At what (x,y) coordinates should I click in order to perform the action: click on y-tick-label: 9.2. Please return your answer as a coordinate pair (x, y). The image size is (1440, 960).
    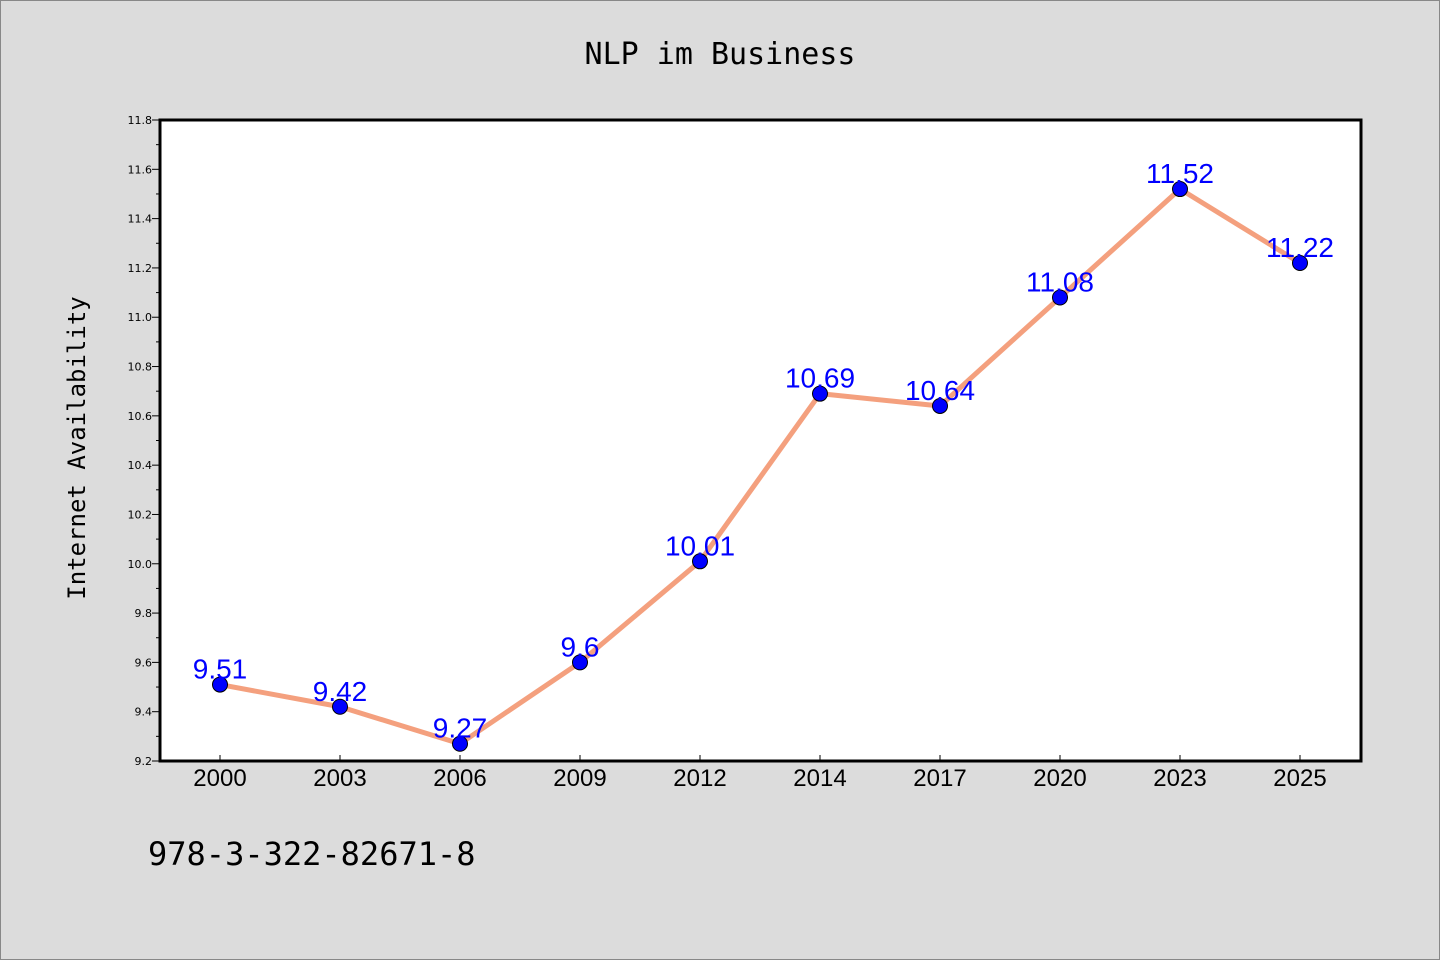
    Looking at the image, I should click on (144, 761).